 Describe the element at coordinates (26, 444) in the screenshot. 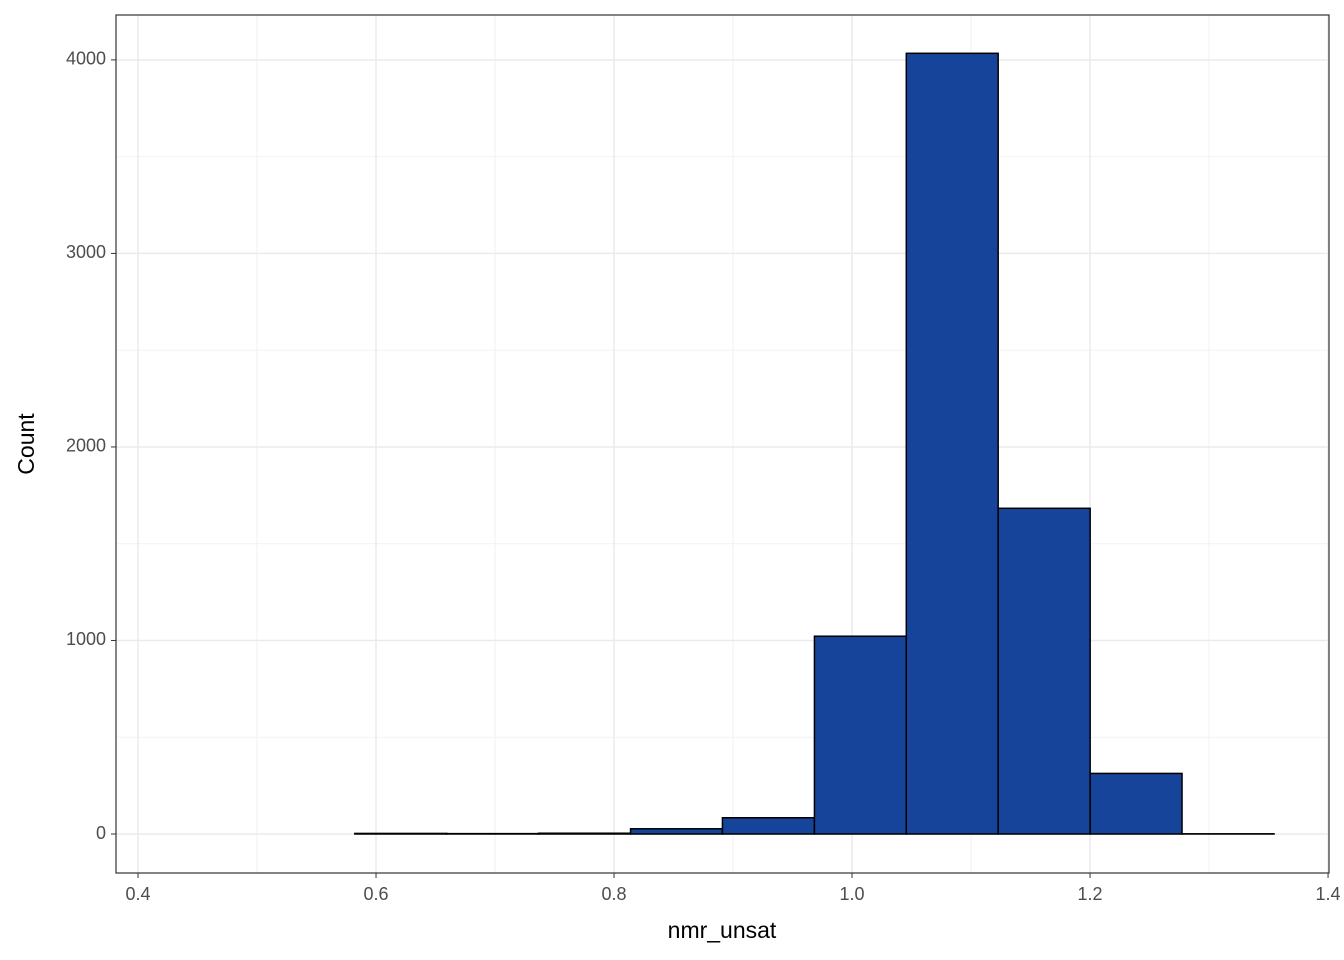

I see `y-axis-title: Count` at that location.